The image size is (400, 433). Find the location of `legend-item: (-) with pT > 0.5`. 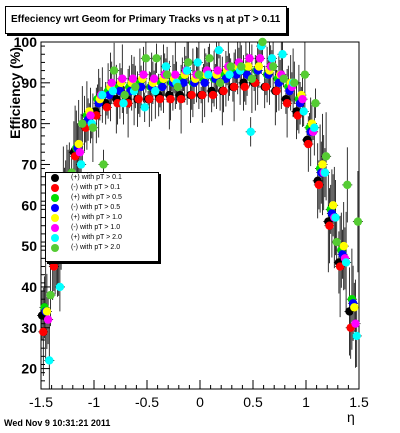

legend-item: (-) with pT > 0.5 is located at coordinates (102, 208).